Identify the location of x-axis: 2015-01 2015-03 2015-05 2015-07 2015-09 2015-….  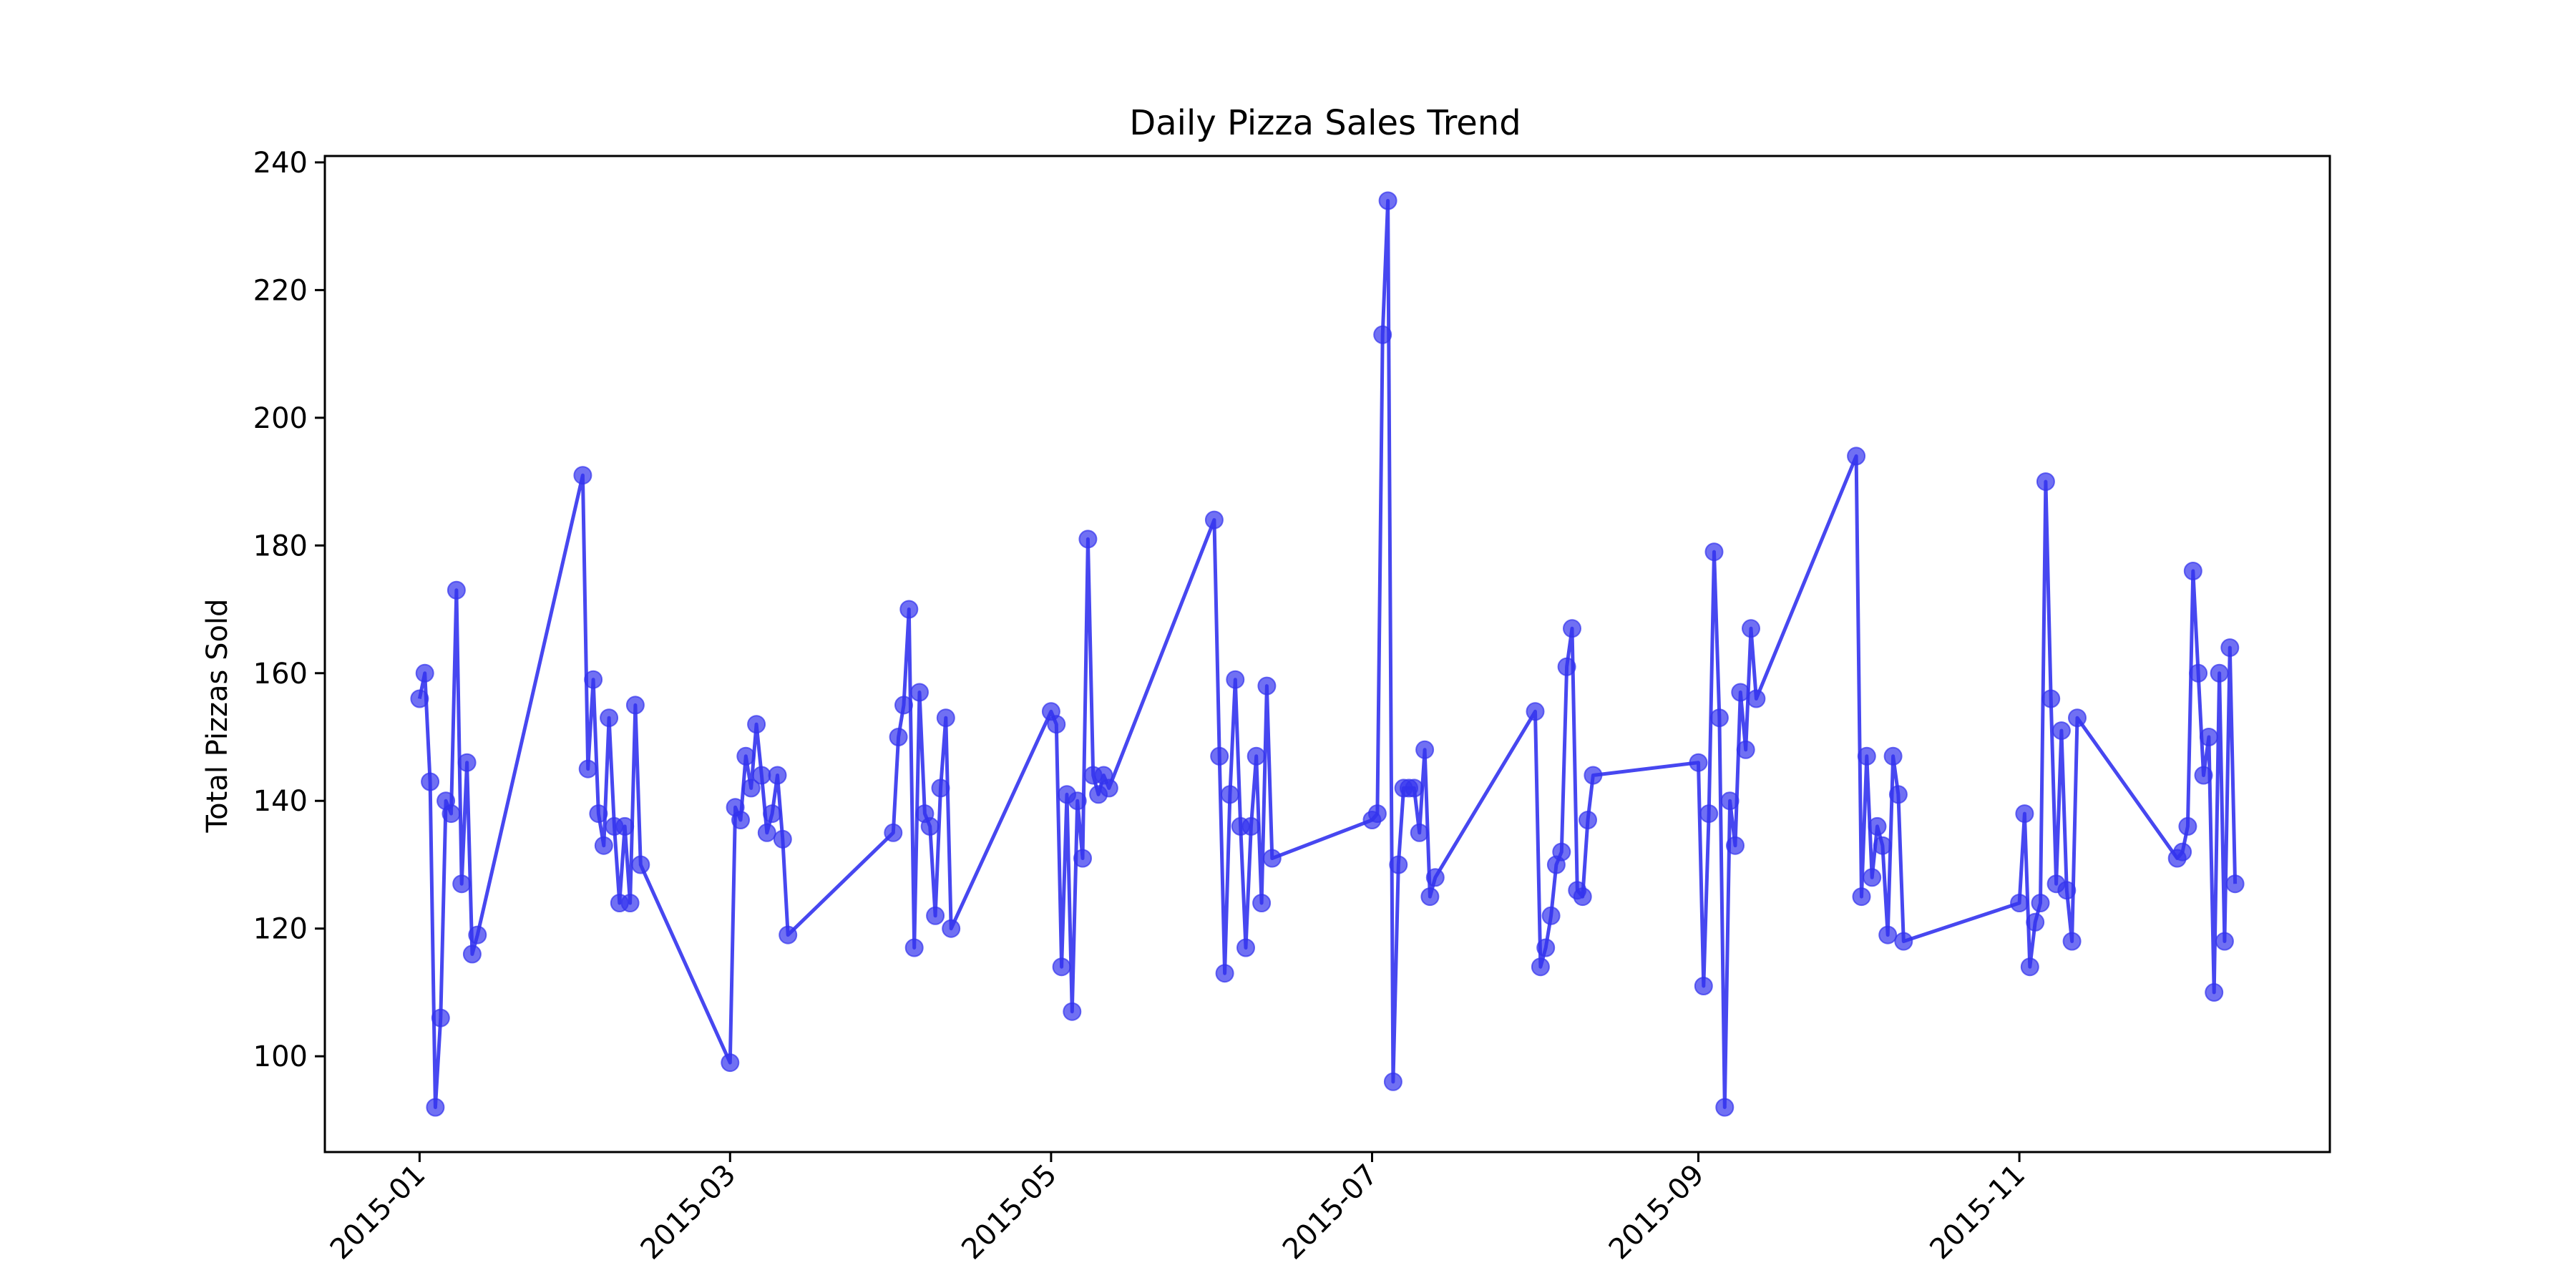
(1177, 1209).